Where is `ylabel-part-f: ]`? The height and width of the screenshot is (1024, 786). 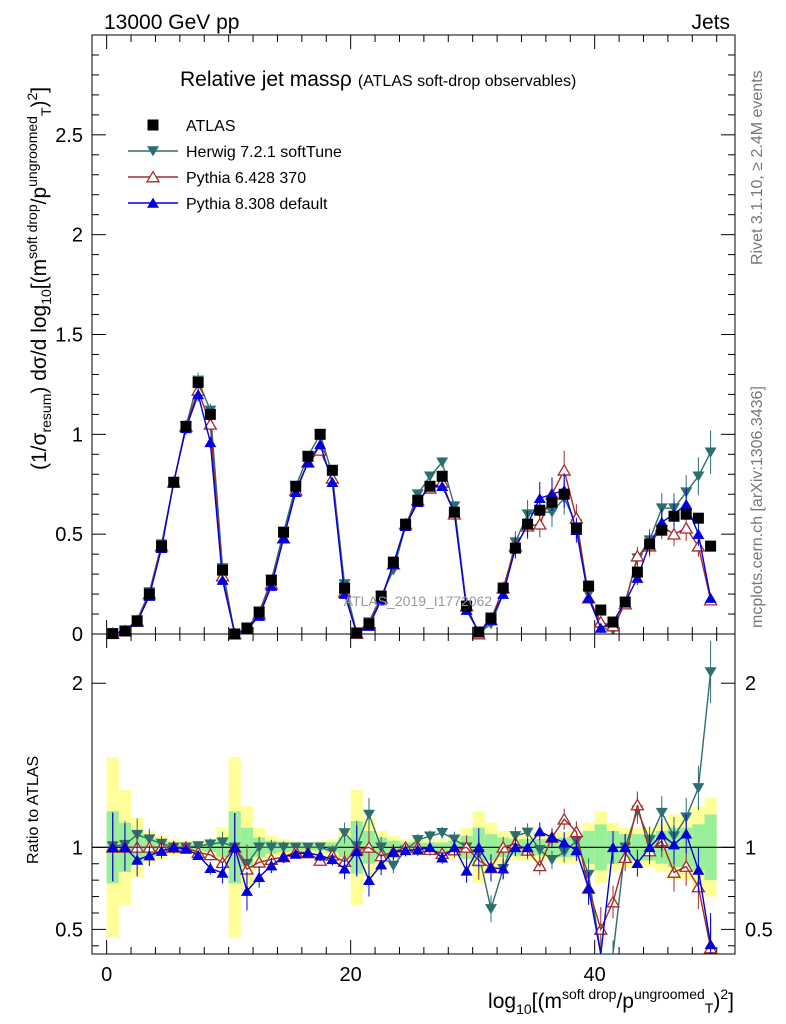 ylabel-part-f: ] is located at coordinates (39, 90).